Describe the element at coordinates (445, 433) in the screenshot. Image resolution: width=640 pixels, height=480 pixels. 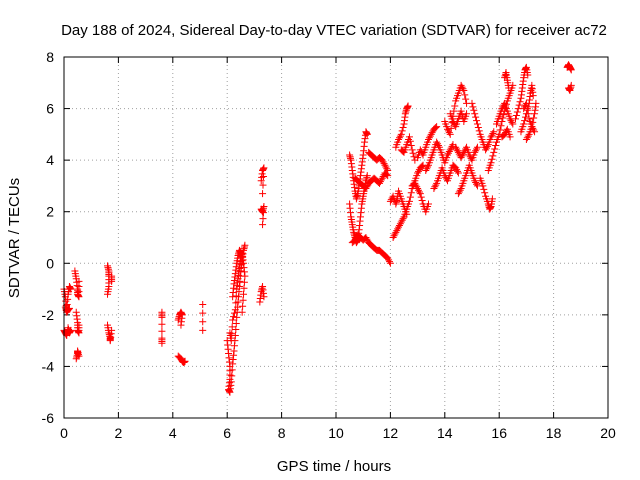
I see `x-tick-label: 14` at that location.